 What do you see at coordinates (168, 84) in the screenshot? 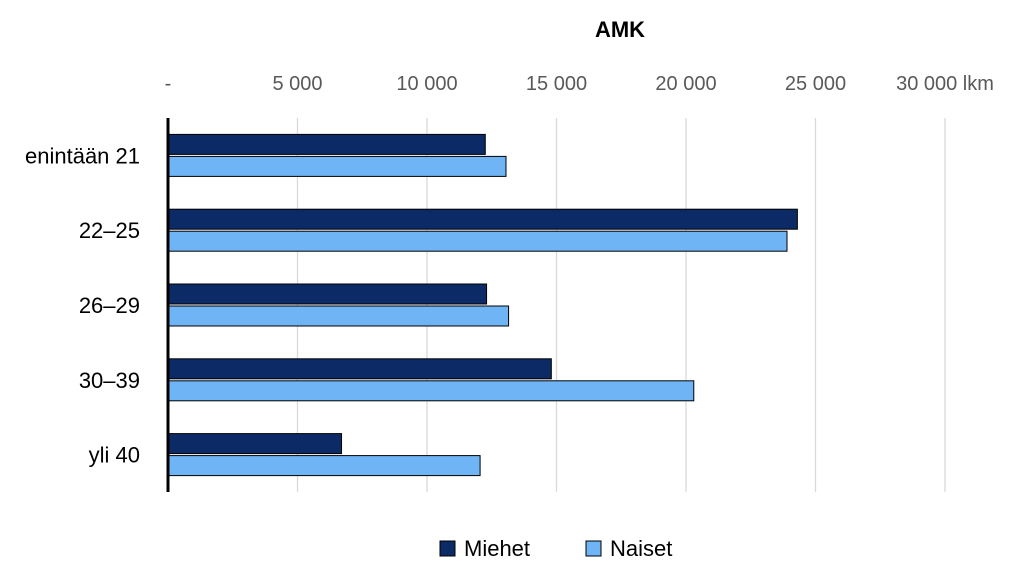
I see `x-tick-label: -` at bounding box center [168, 84].